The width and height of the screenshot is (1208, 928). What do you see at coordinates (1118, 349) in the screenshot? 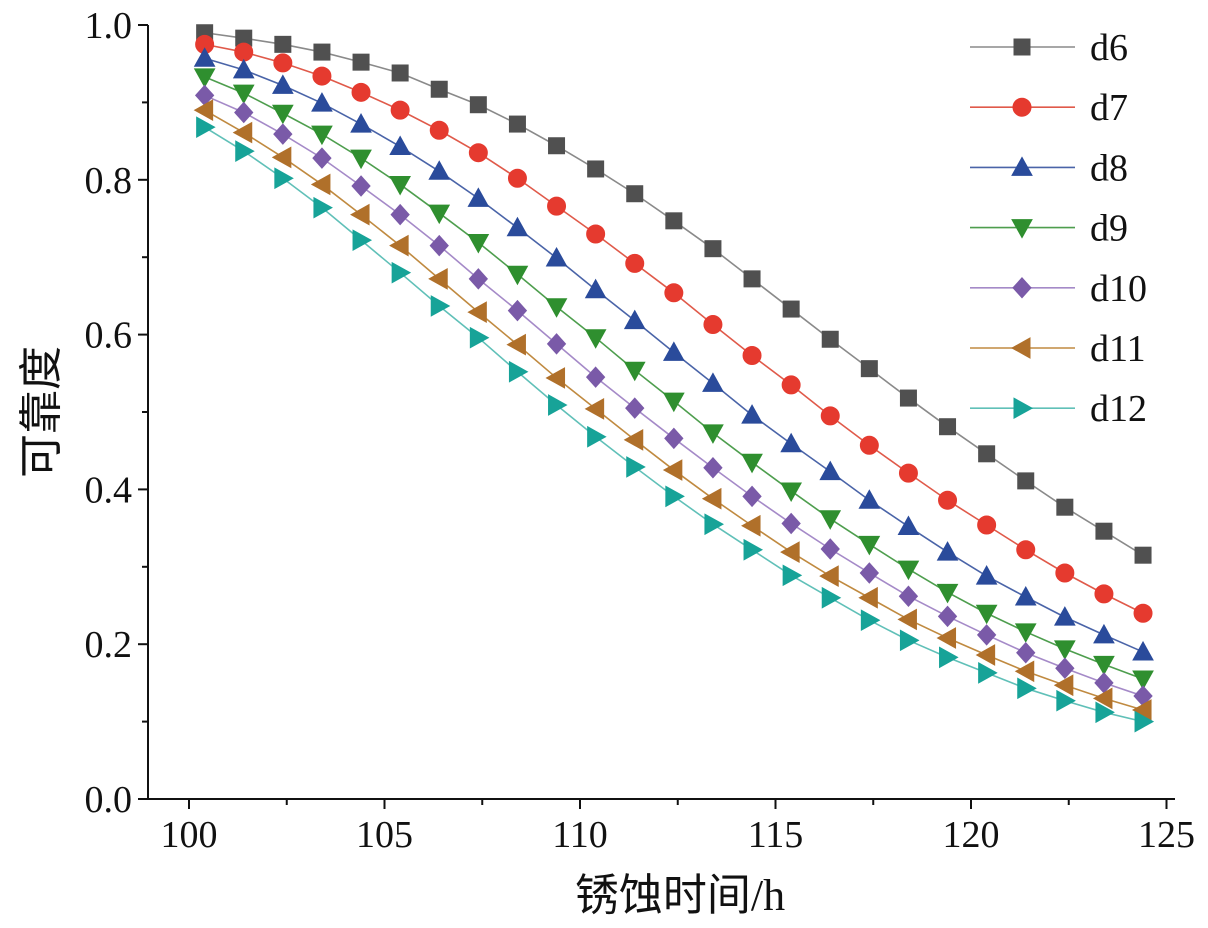
I see `legend-label: d11` at bounding box center [1118, 349].